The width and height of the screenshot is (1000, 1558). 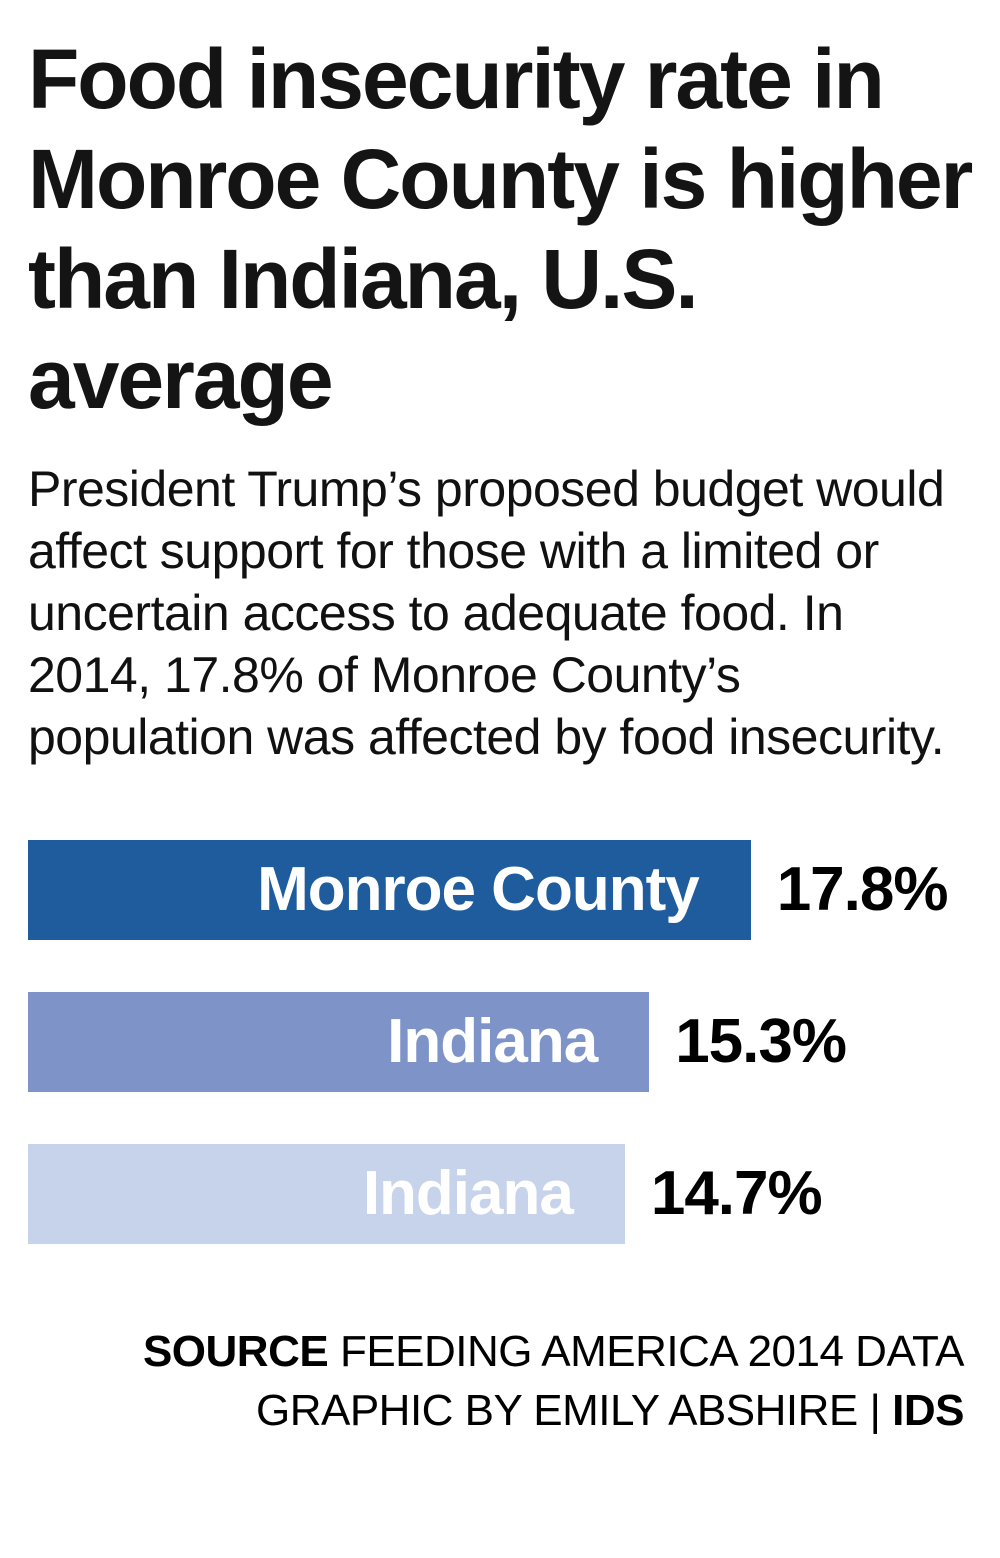 I want to click on bar-us-average: Indiana, so click(x=326, y=1193).